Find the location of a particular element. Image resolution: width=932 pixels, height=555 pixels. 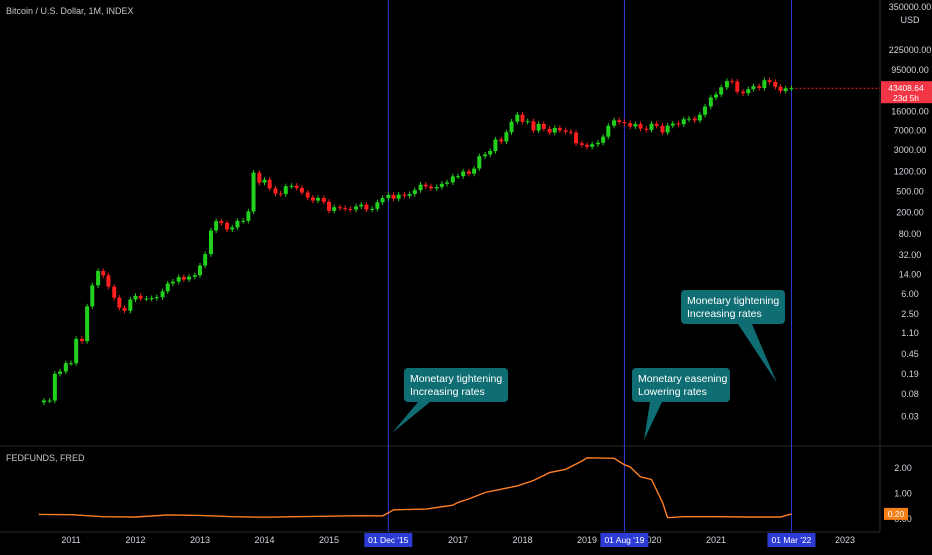

time-tick: 2013 is located at coordinates (200, 540).